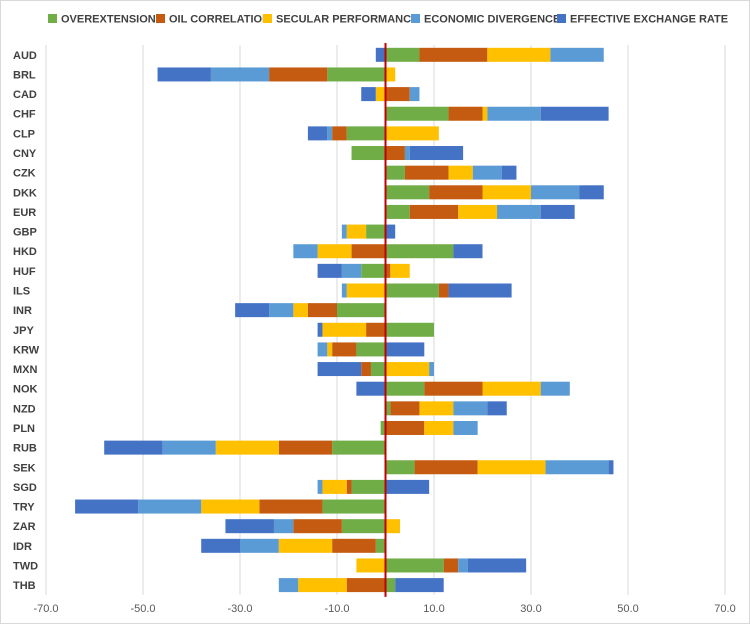 The width and height of the screenshot is (750, 624). I want to click on bar-brl-economic-divergence, so click(240, 74).